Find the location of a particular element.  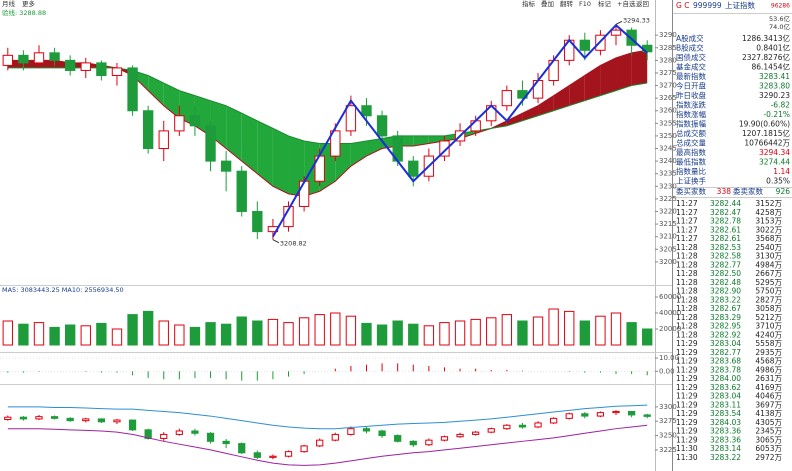

quote-label: 今日开盘 is located at coordinates (691, 86).